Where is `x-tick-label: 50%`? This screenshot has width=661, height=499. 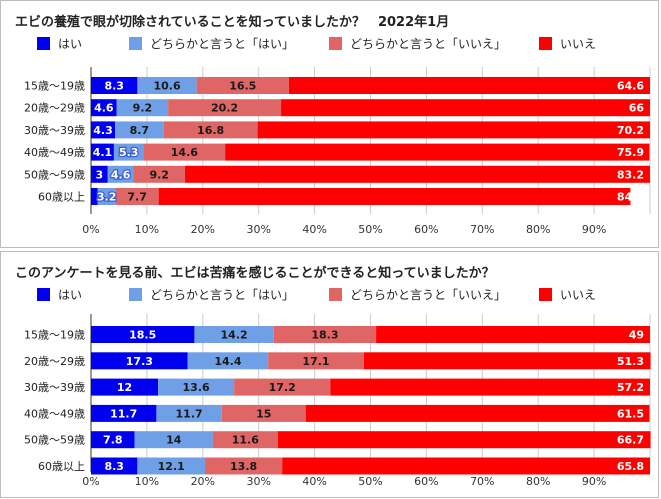
x-tick-label: 50% is located at coordinates (370, 481).